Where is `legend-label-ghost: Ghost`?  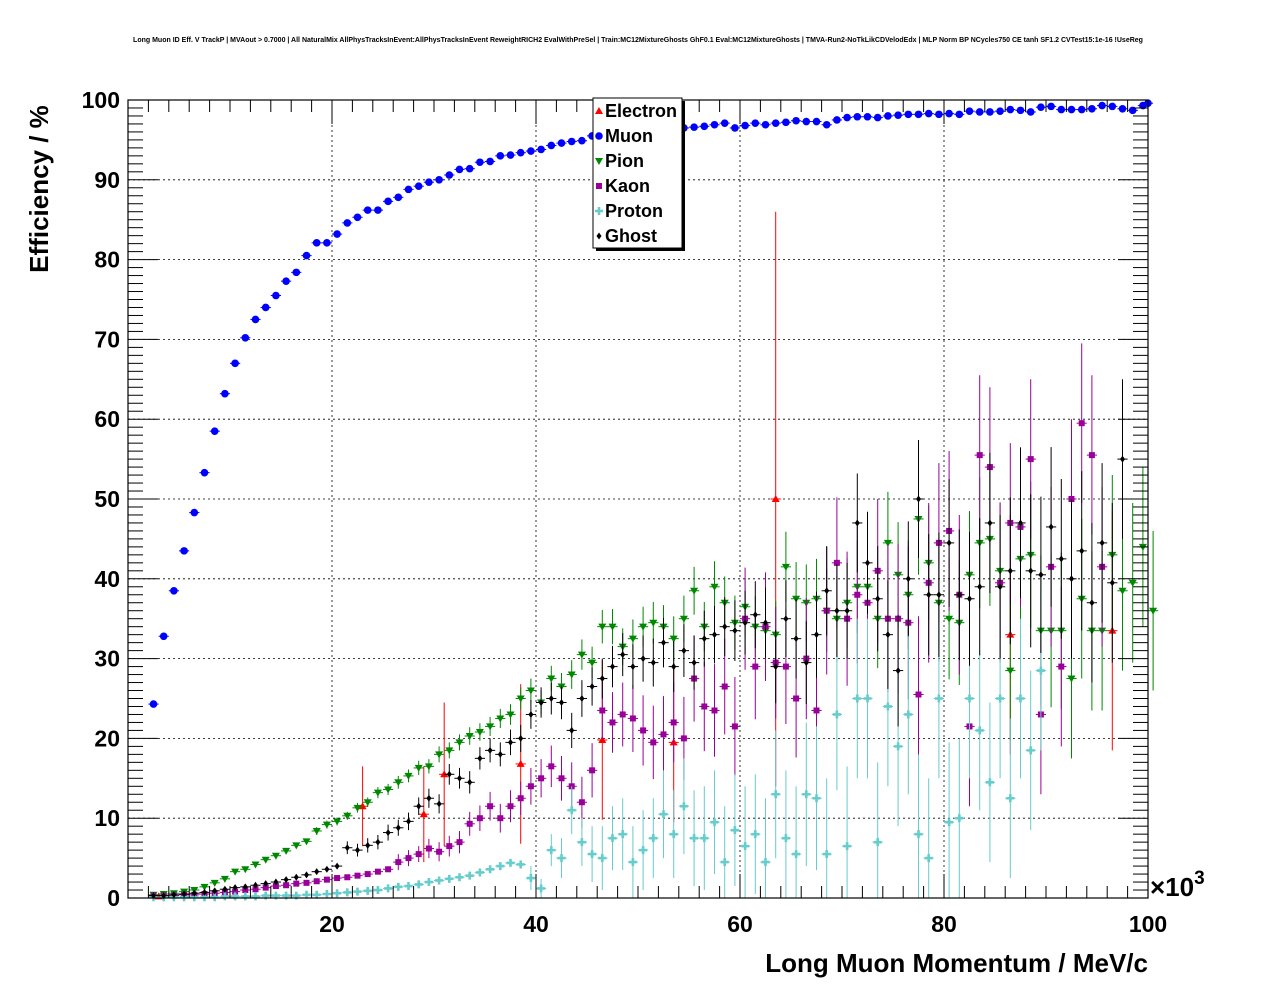 legend-label-ghost: Ghost is located at coordinates (631, 236).